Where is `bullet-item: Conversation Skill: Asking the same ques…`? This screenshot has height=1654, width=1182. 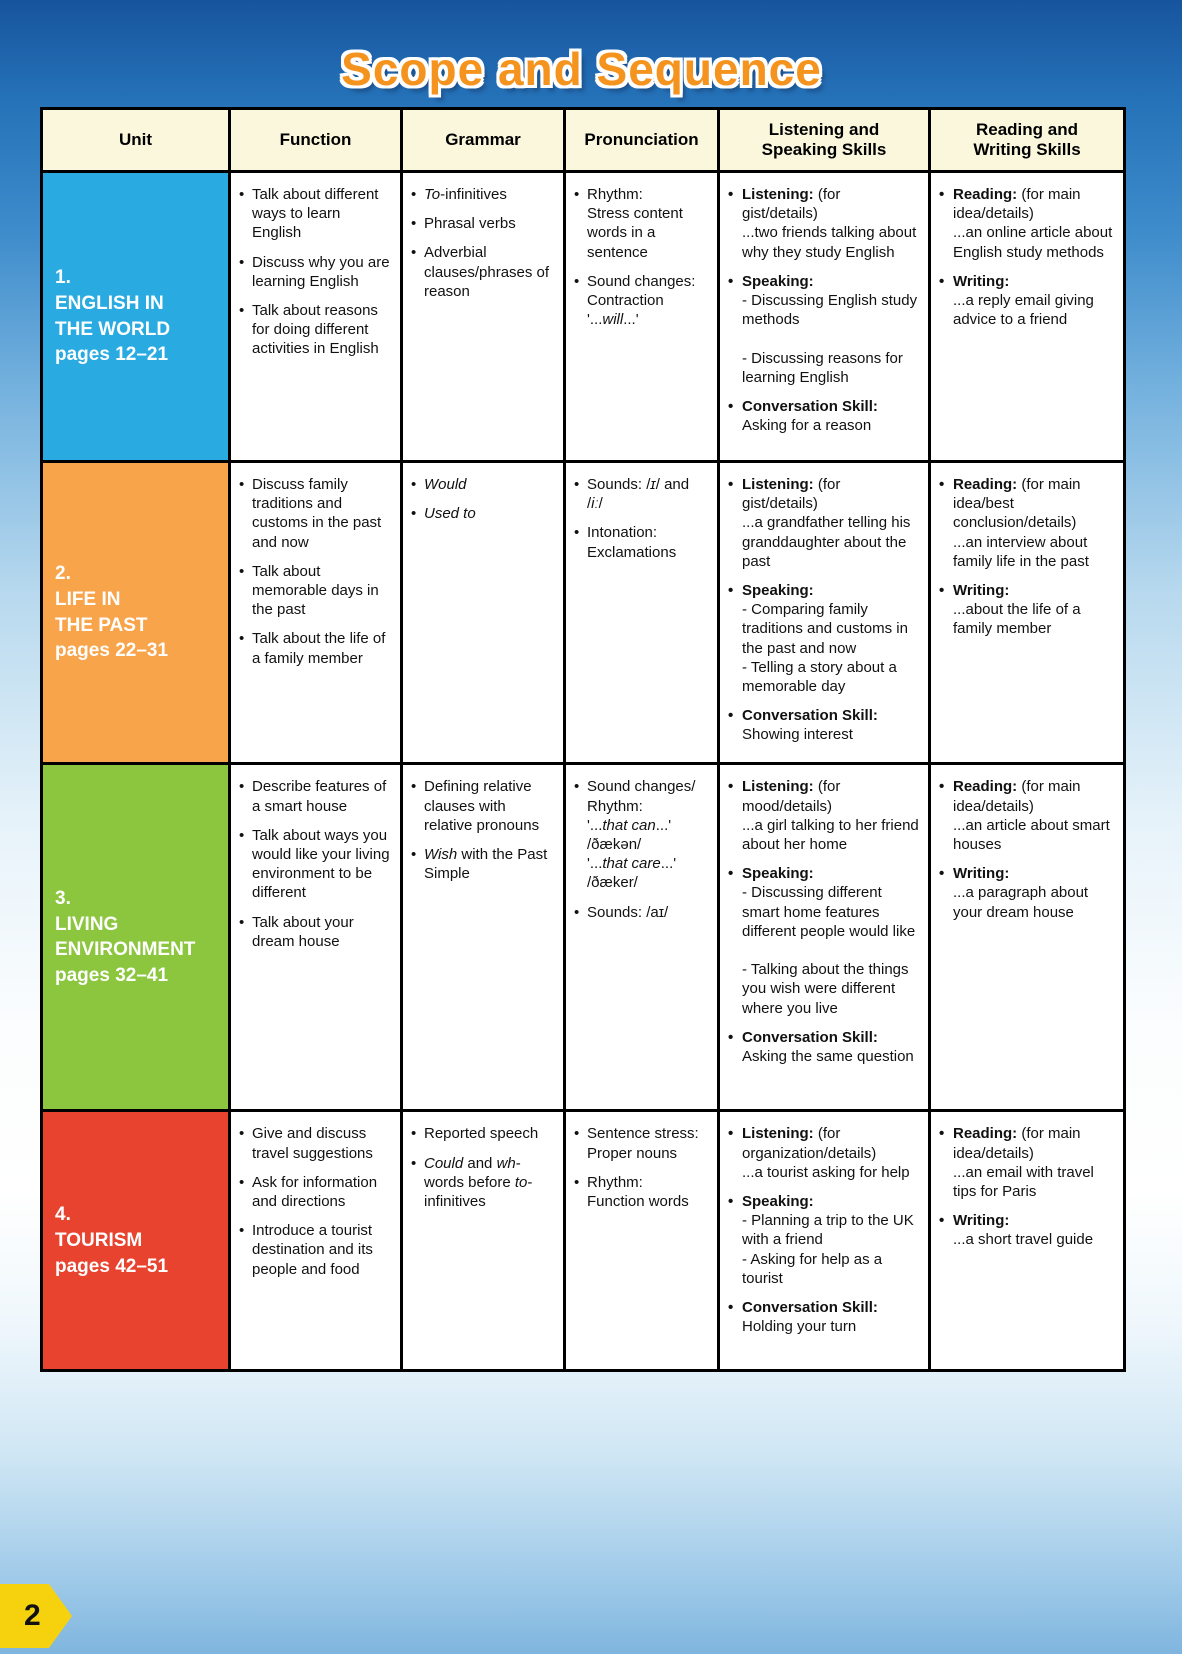 bullet-item: Conversation Skill: Asking the same ques… is located at coordinates (824, 1047).